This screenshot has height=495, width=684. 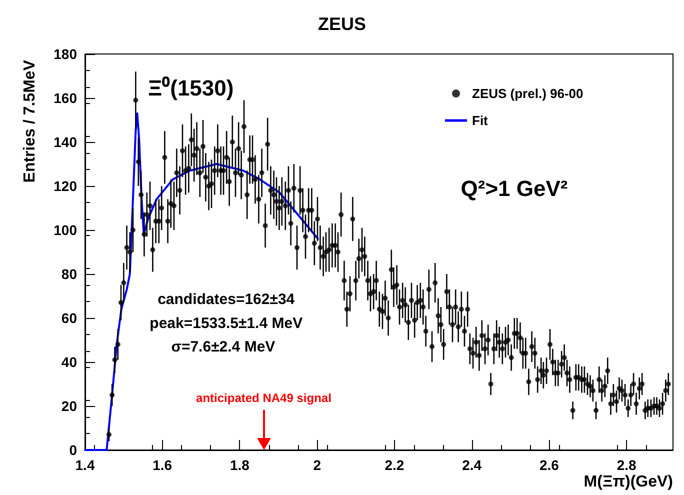 I want to click on chart-title: ZEUS, so click(x=342, y=24).